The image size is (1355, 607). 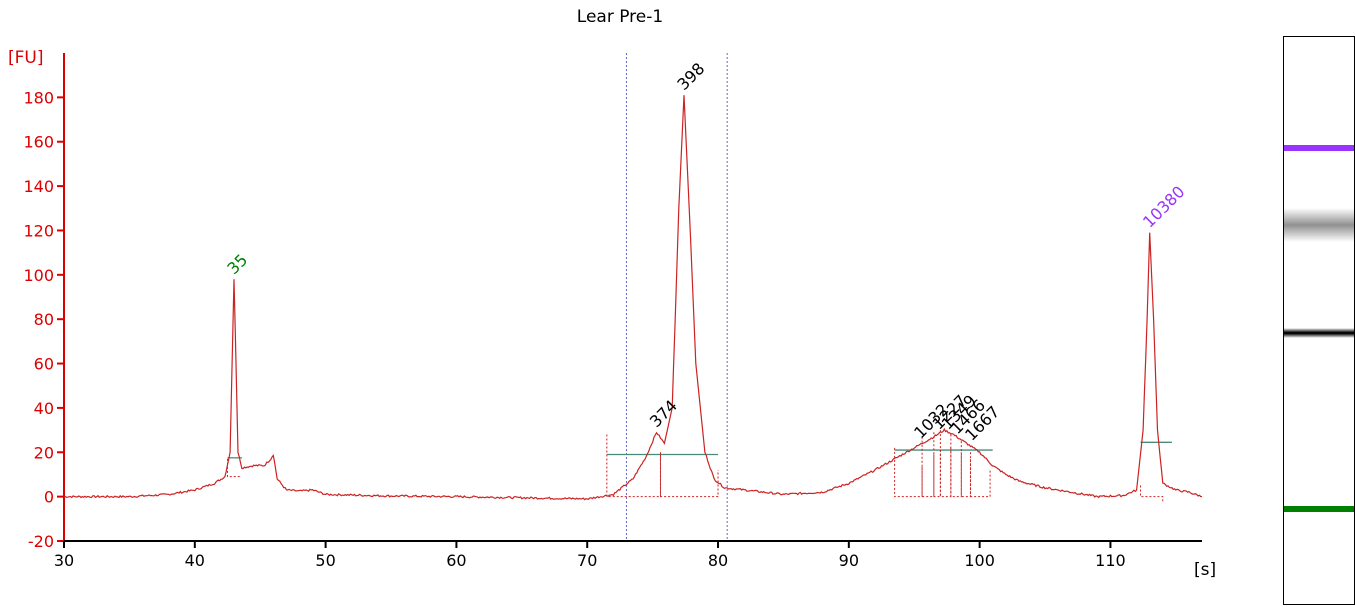 What do you see at coordinates (690, 76) in the screenshot?
I see `peak-label: 398` at bounding box center [690, 76].